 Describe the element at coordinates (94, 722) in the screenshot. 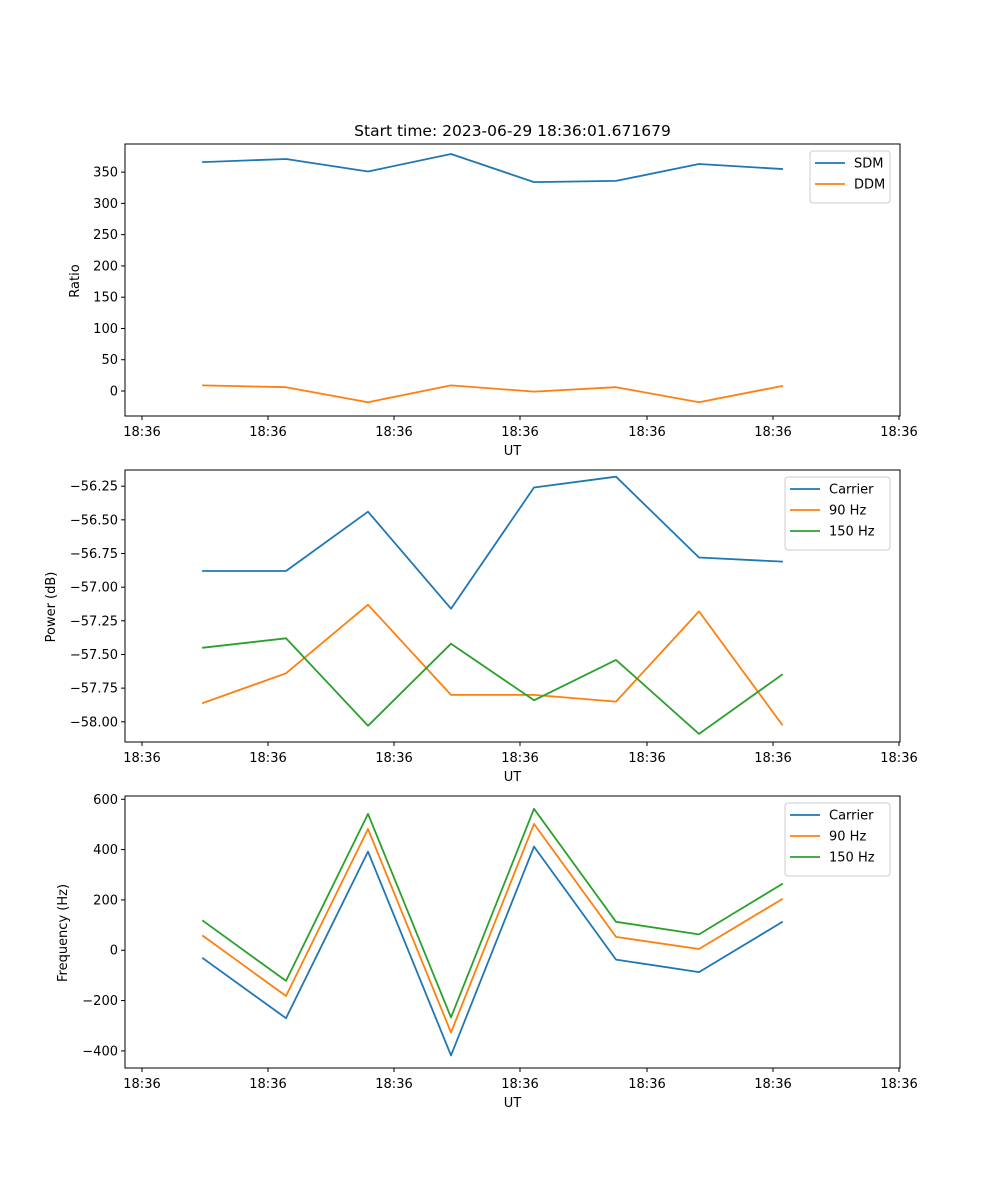

I see `y-tick-label: −58.00` at that location.